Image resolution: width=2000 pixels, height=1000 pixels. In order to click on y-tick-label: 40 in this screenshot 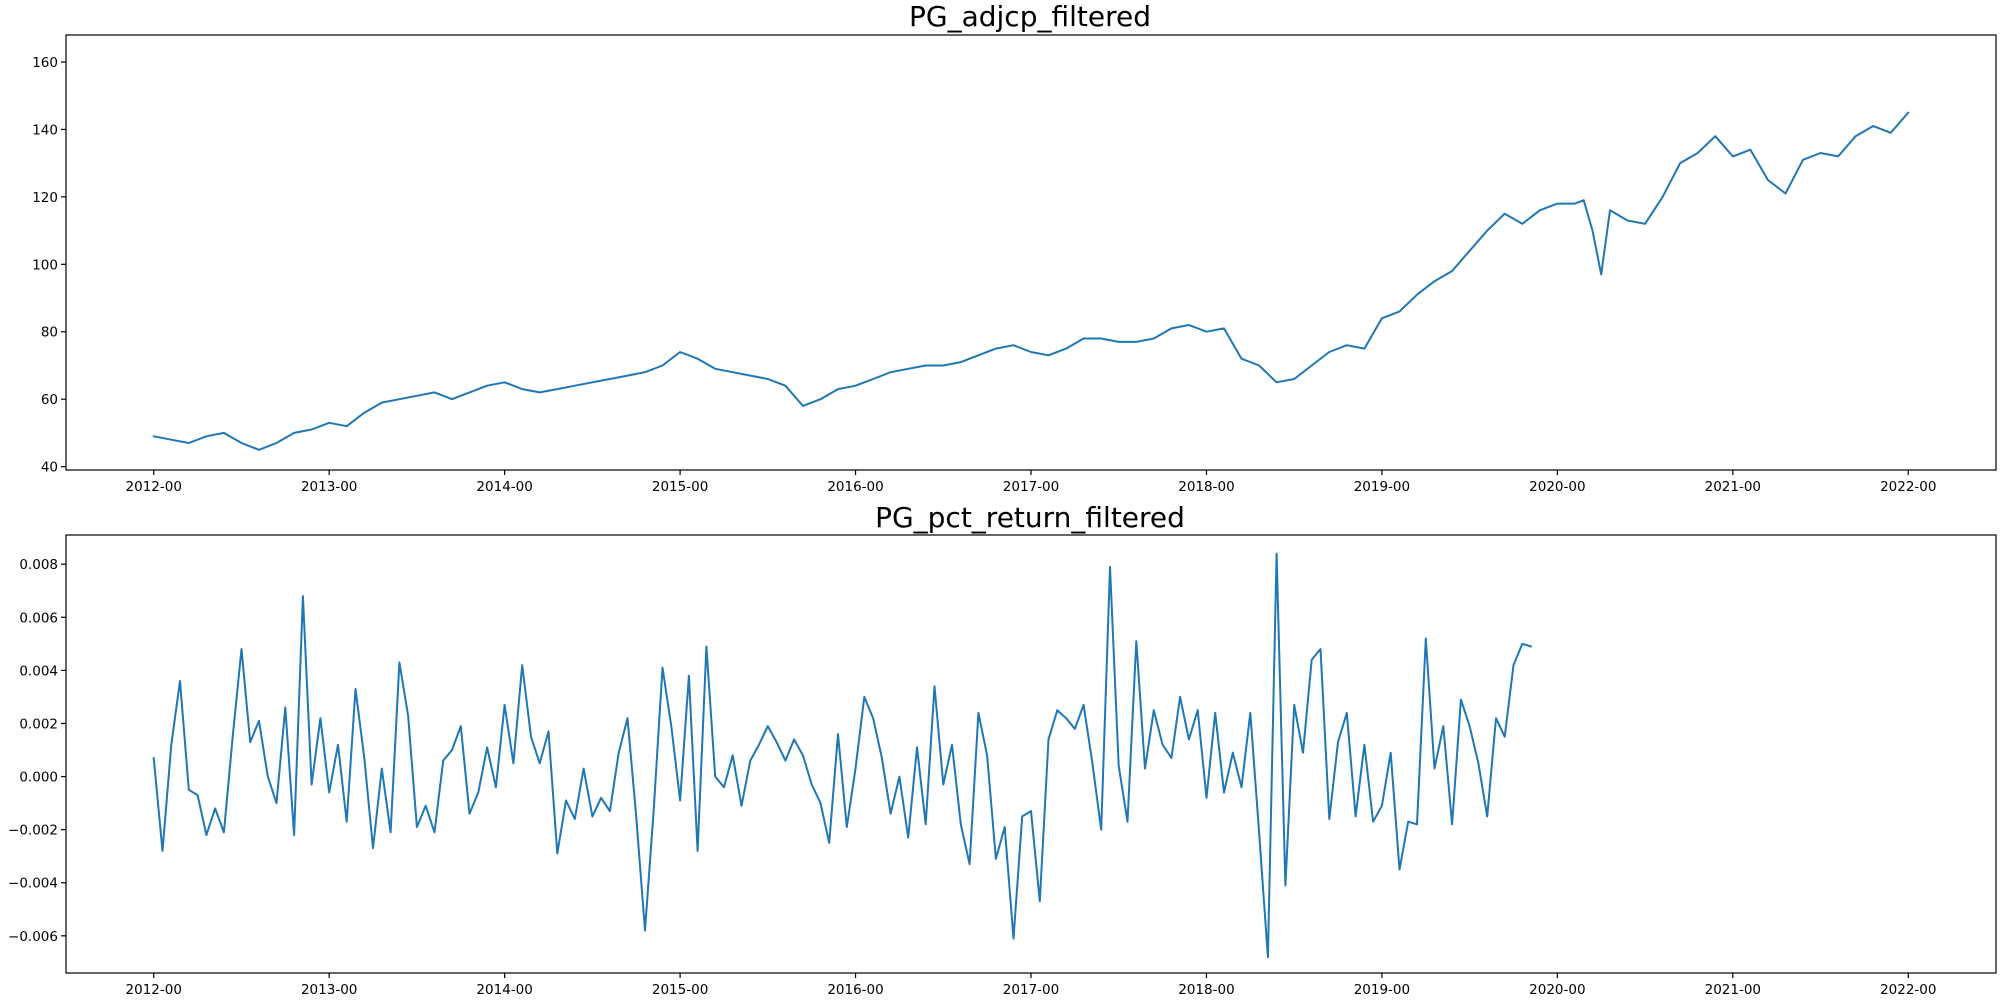, I will do `click(49, 468)`.